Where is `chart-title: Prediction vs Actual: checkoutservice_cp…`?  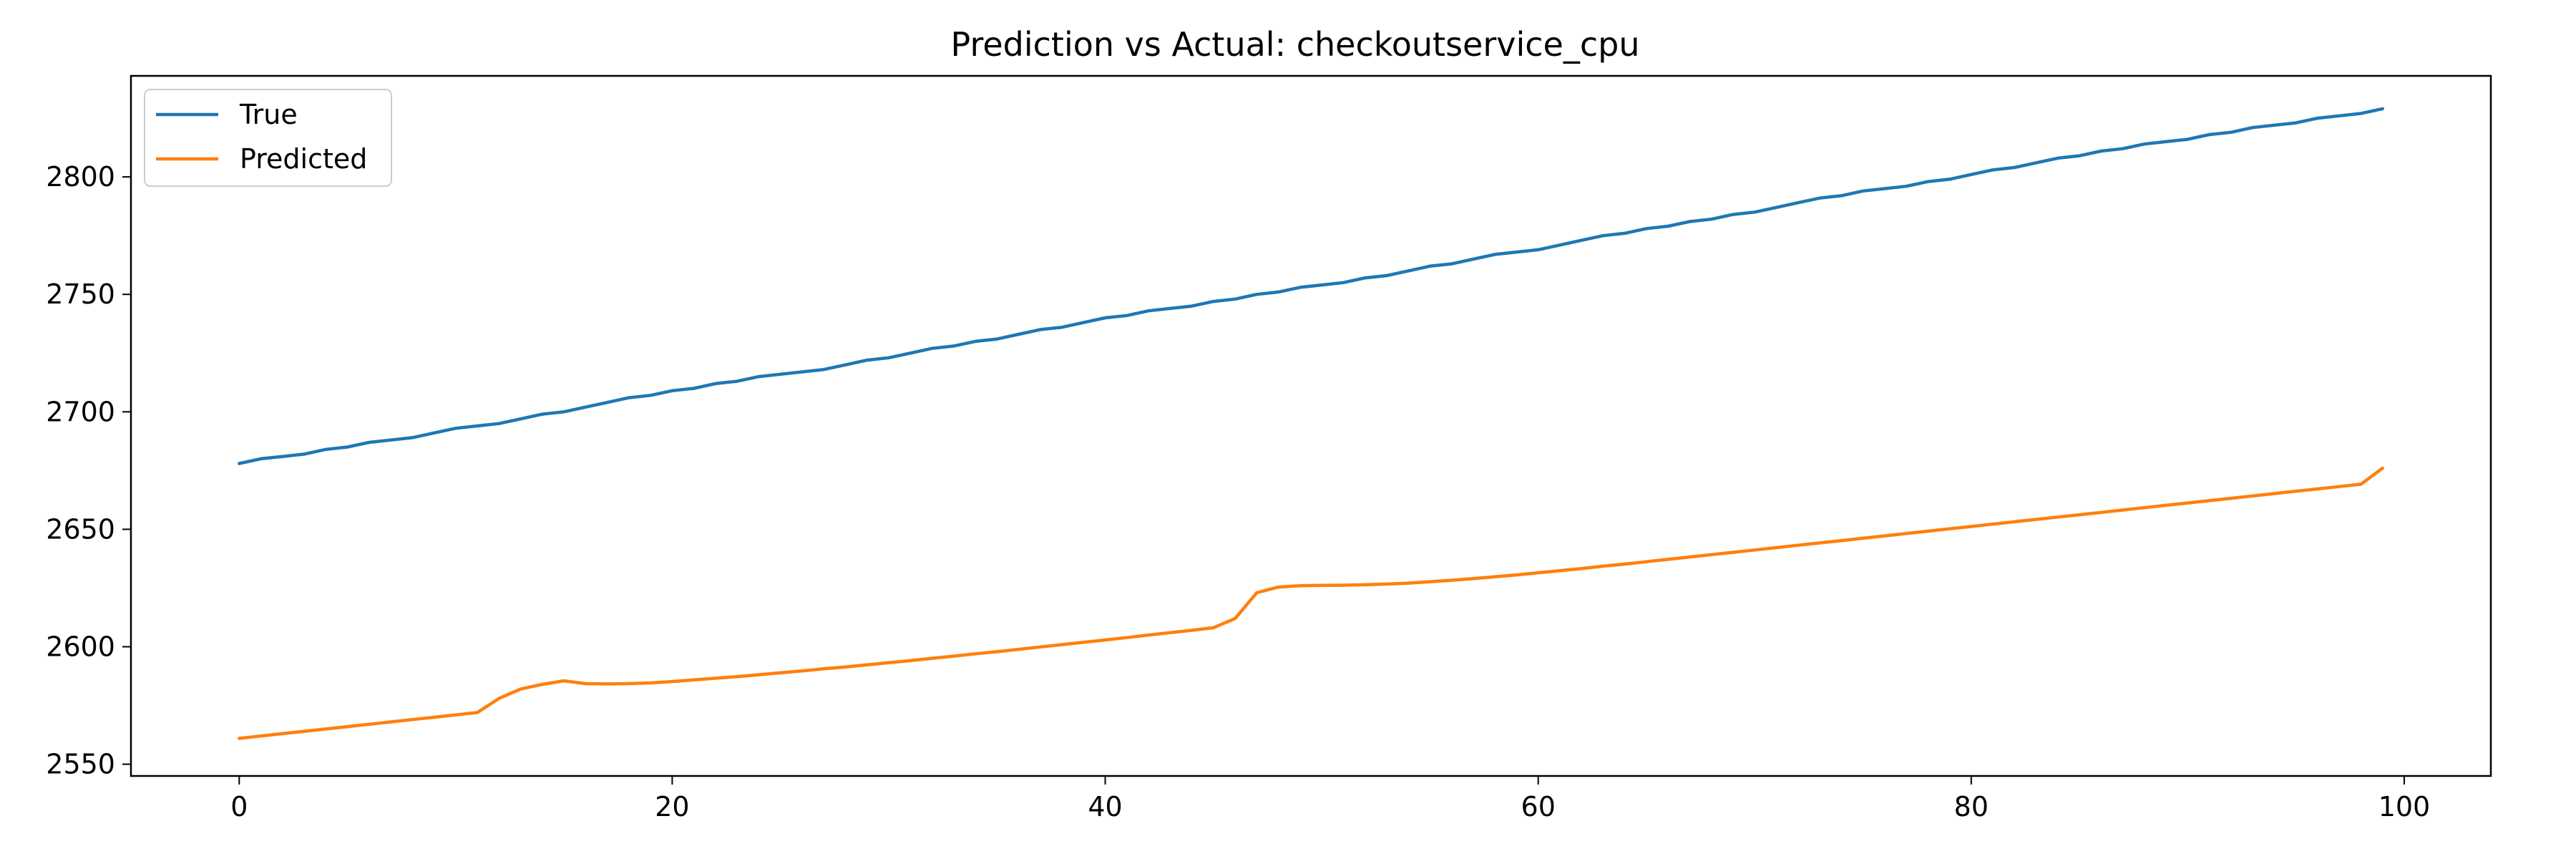 chart-title: Prediction vs Actual: checkoutservice_cp… is located at coordinates (1295, 44).